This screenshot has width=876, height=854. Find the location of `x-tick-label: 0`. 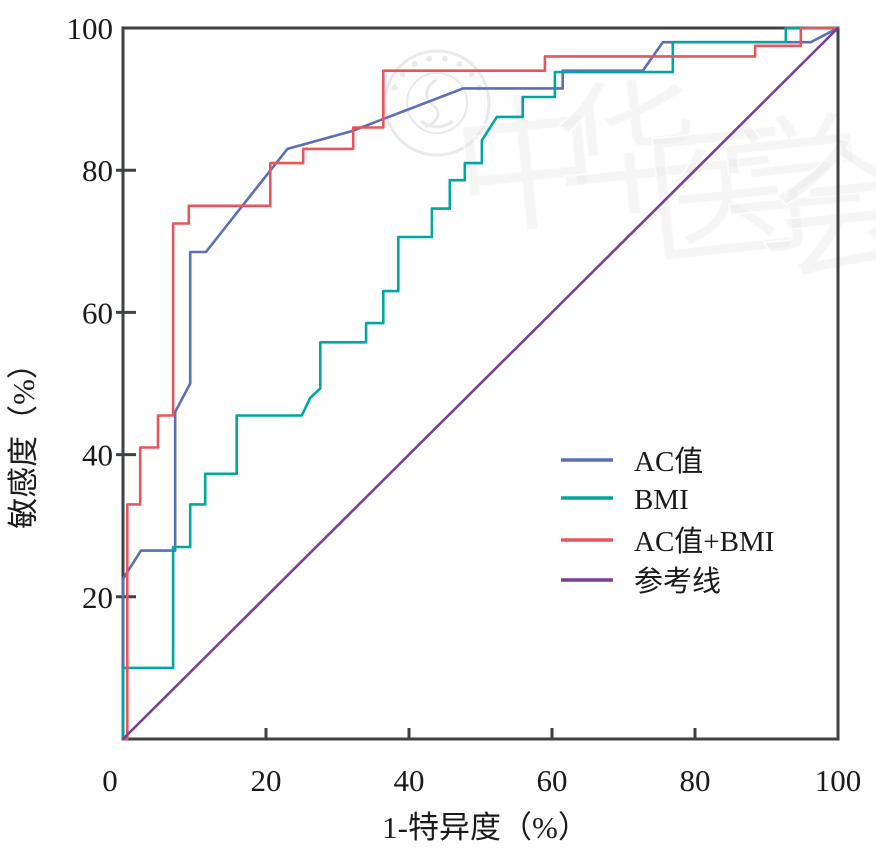

x-tick-label: 0 is located at coordinates (110, 780).